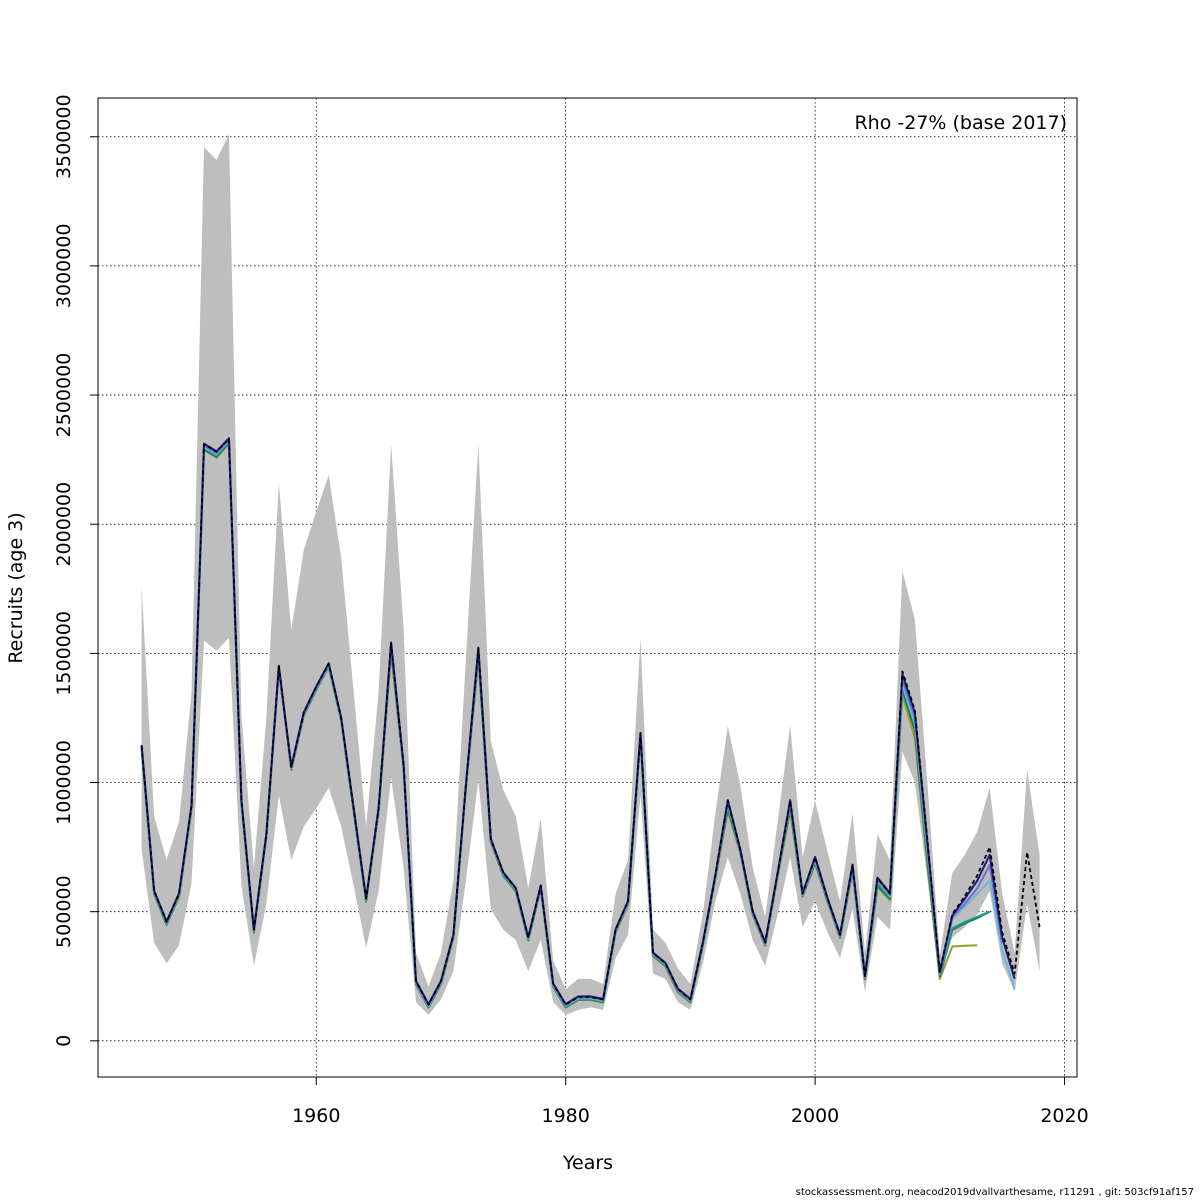  What do you see at coordinates (316, 1116) in the screenshot?
I see `x-tick-label-0: 1960` at bounding box center [316, 1116].